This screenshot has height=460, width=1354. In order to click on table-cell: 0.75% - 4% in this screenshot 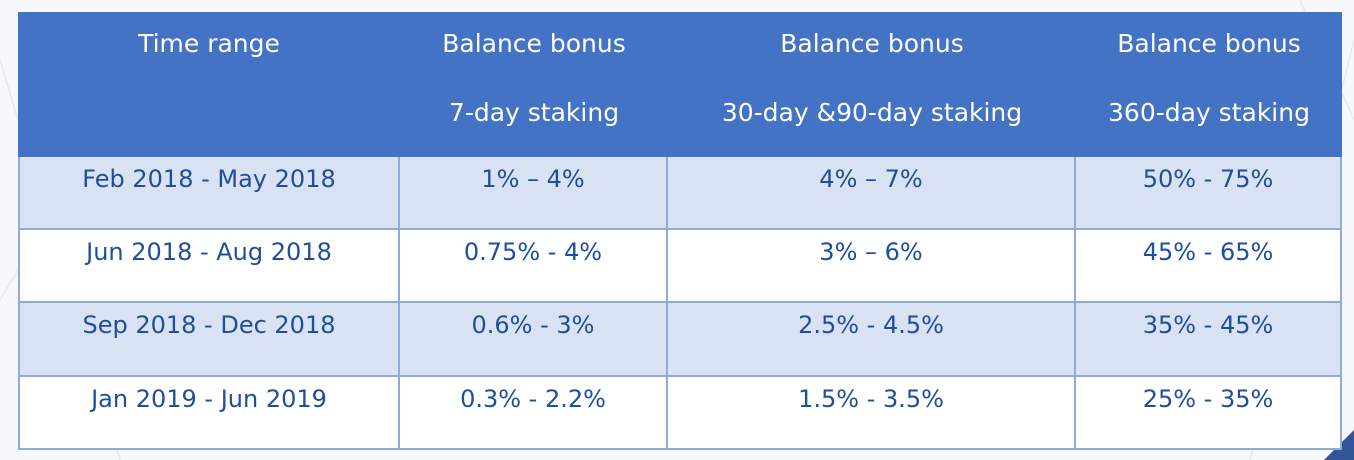, I will do `click(534, 266)`.